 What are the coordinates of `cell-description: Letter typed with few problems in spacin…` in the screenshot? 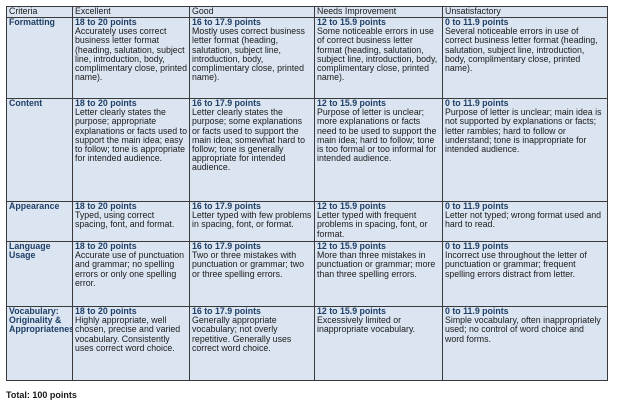 It's located at (252, 220).